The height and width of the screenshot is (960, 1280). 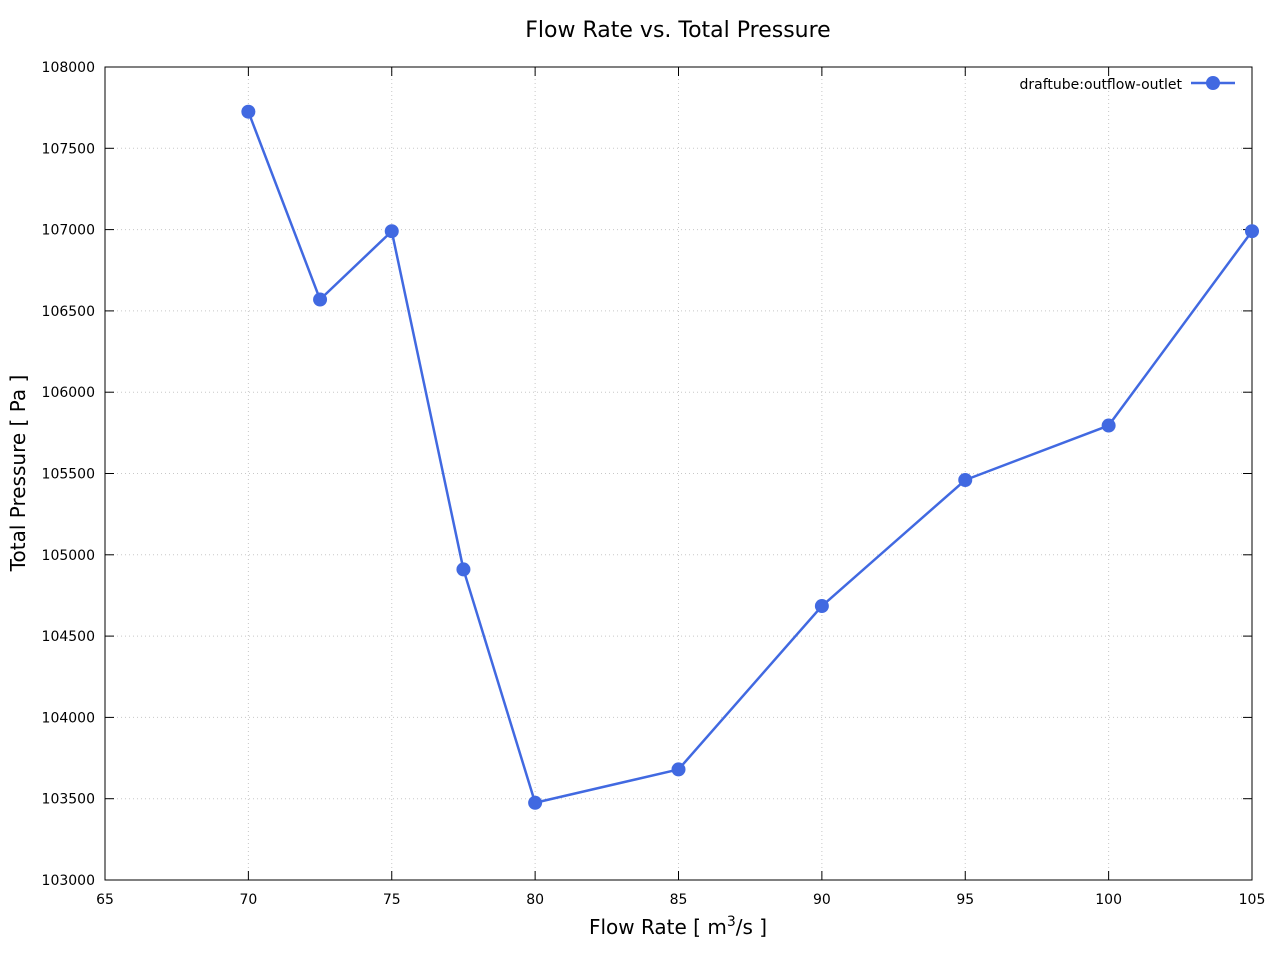 I want to click on y-tick-label: 104500, so click(x=68, y=637).